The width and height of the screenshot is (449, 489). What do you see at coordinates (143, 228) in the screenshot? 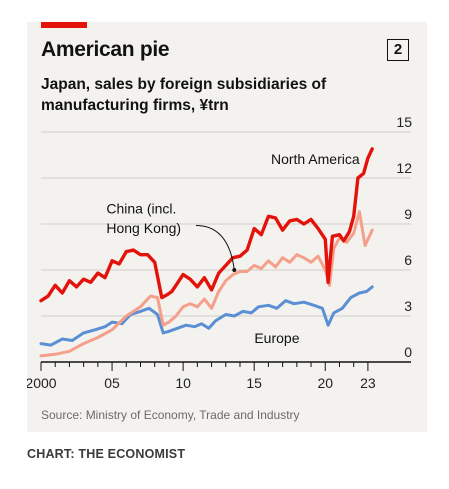
I see `china-label-line2: Hong Kong)` at bounding box center [143, 228].